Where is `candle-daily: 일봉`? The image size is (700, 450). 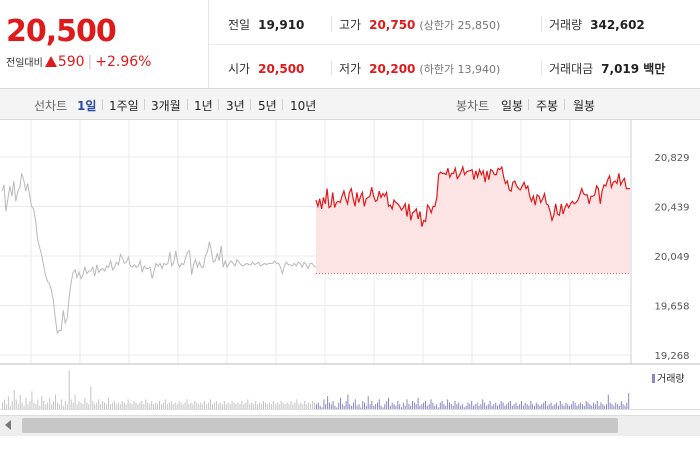
candle-daily: 일봉 is located at coordinates (512, 106).